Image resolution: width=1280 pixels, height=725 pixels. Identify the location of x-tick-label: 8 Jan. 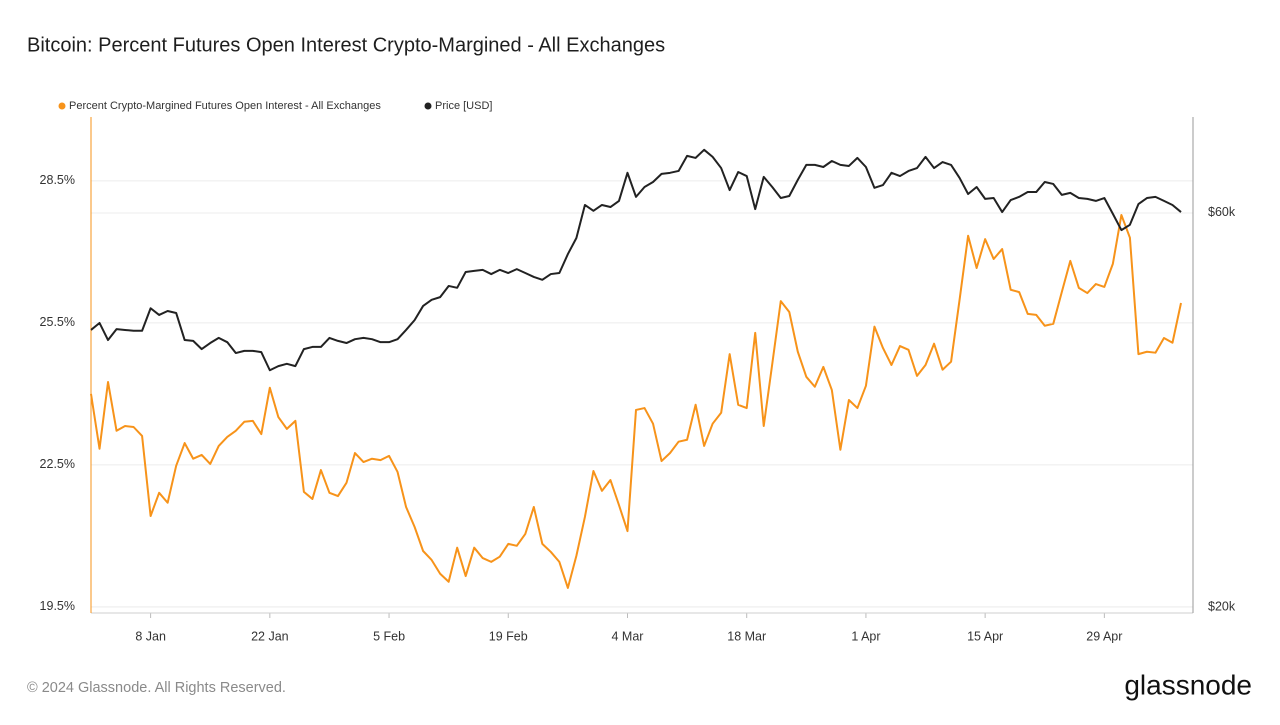
(150, 636).